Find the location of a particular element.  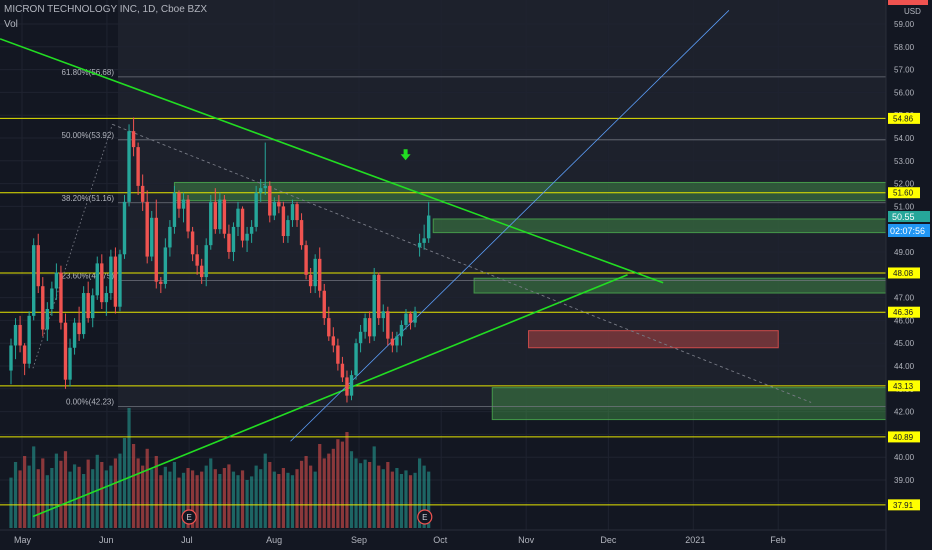

price-tick-label: 45.00 is located at coordinates (904, 343).